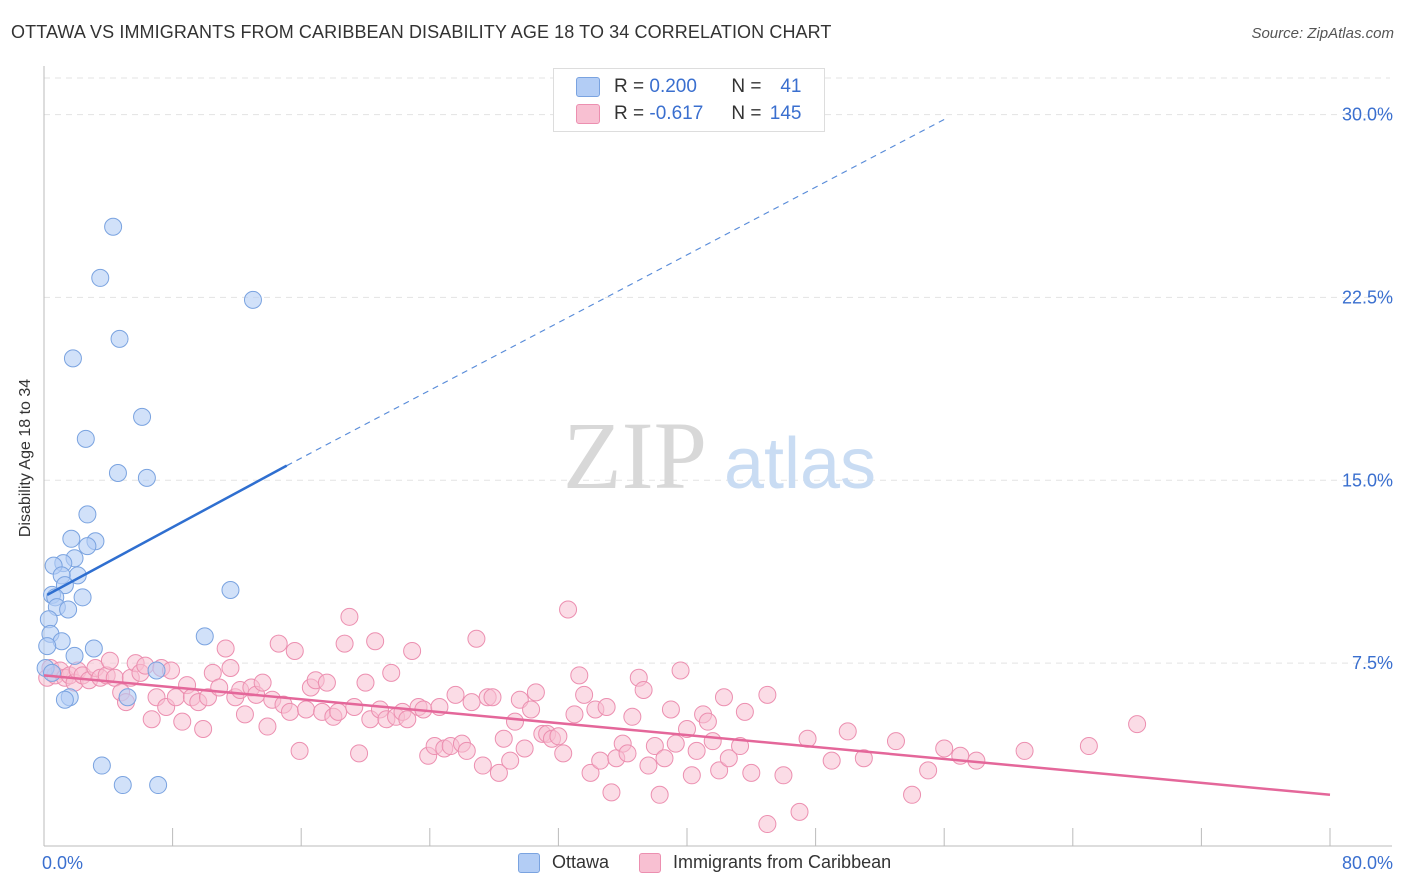  What do you see at coordinates (689, 100) in the screenshot?
I see `legend: R = 0.200 N = 41 R = -0.617 N = 145` at bounding box center [689, 100].